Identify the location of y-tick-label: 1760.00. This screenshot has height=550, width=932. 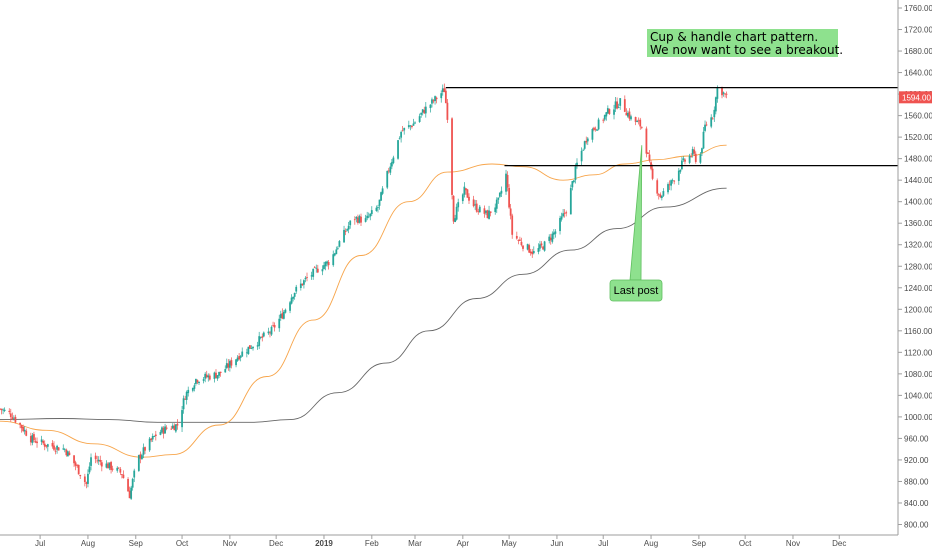
(918, 8).